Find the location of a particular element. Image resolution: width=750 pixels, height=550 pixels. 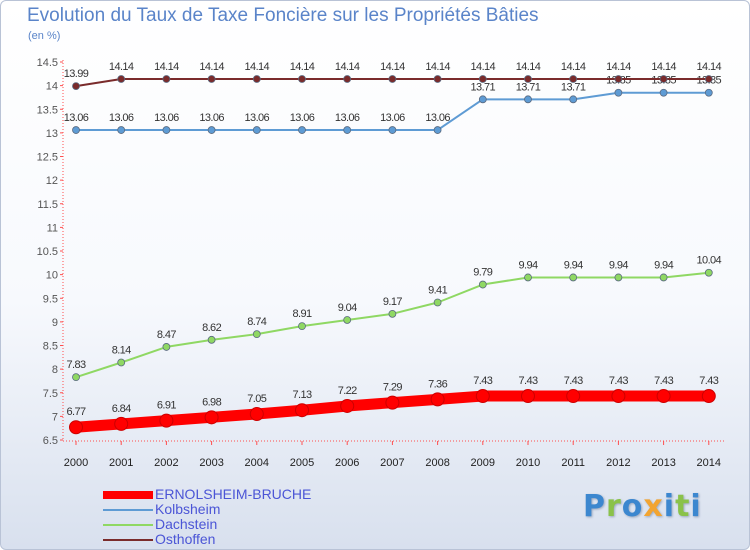

logo-letter: t is located at coordinates (683, 506).